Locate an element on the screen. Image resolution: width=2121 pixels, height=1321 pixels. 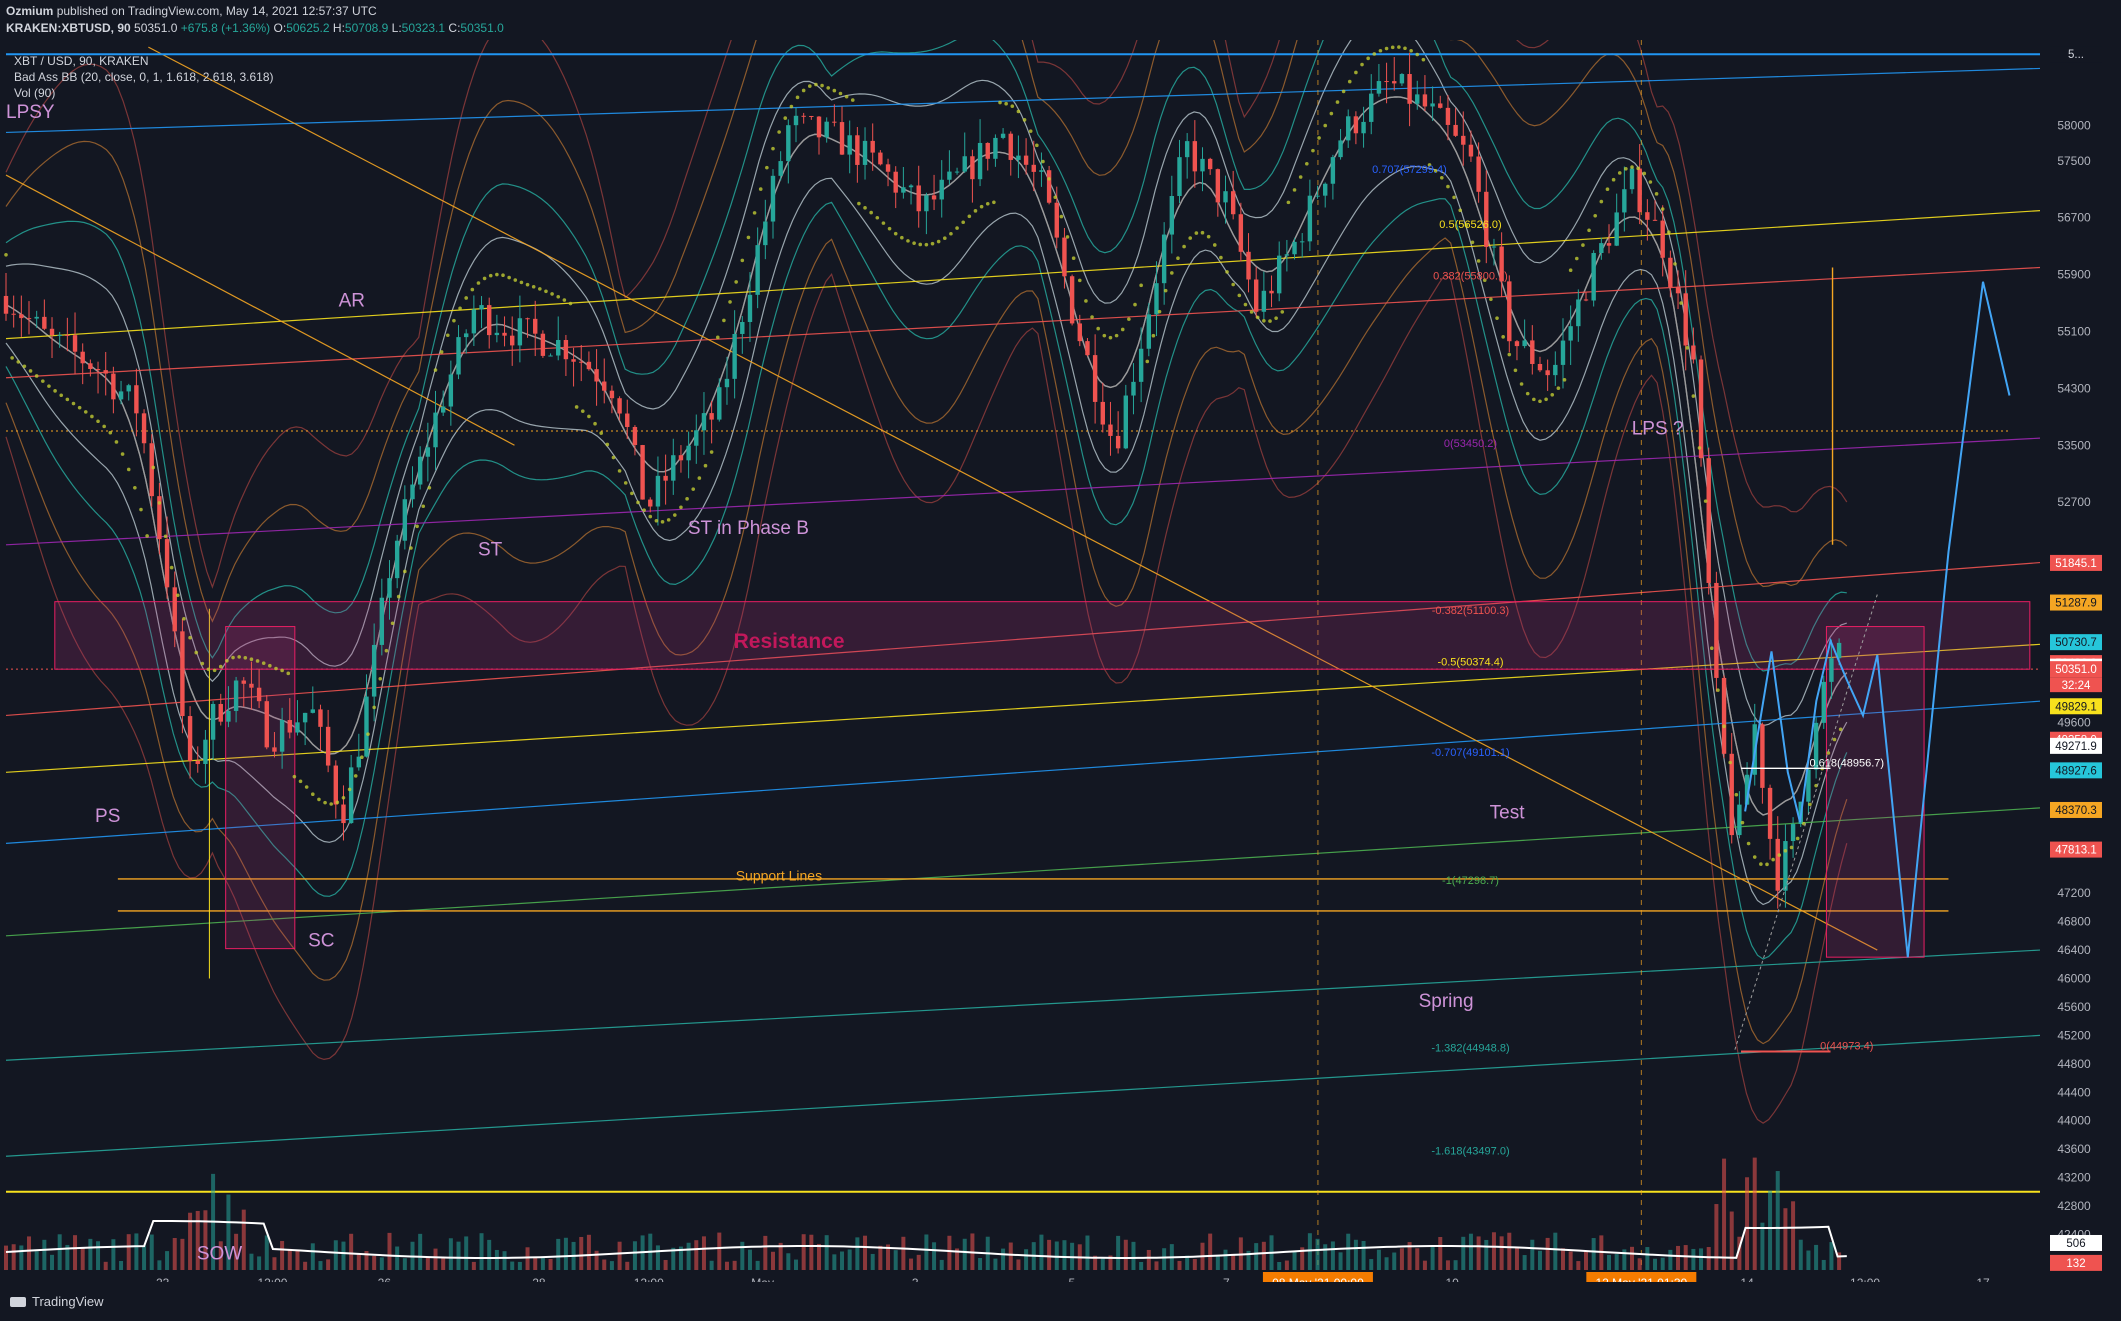
resistance-box is located at coordinates (1042, 635).